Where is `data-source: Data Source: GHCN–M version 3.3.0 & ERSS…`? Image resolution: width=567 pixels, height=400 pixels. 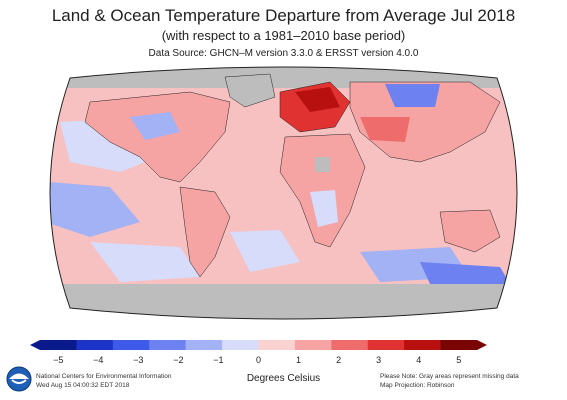
data-source: Data Source: GHCN–M version 3.3.0 & ERSS… is located at coordinates (283, 53).